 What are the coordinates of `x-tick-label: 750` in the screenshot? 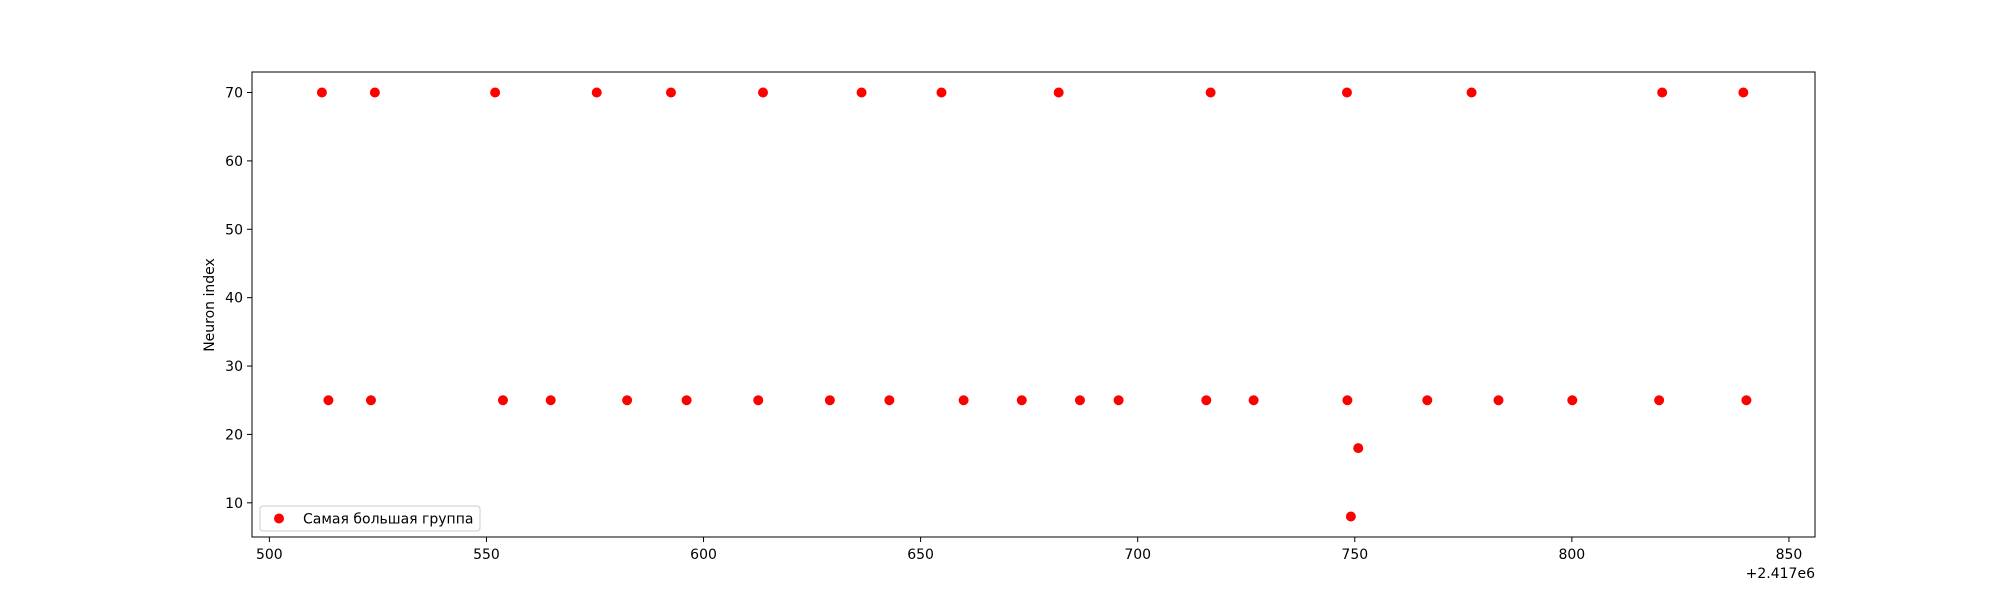 It's located at (1354, 555).